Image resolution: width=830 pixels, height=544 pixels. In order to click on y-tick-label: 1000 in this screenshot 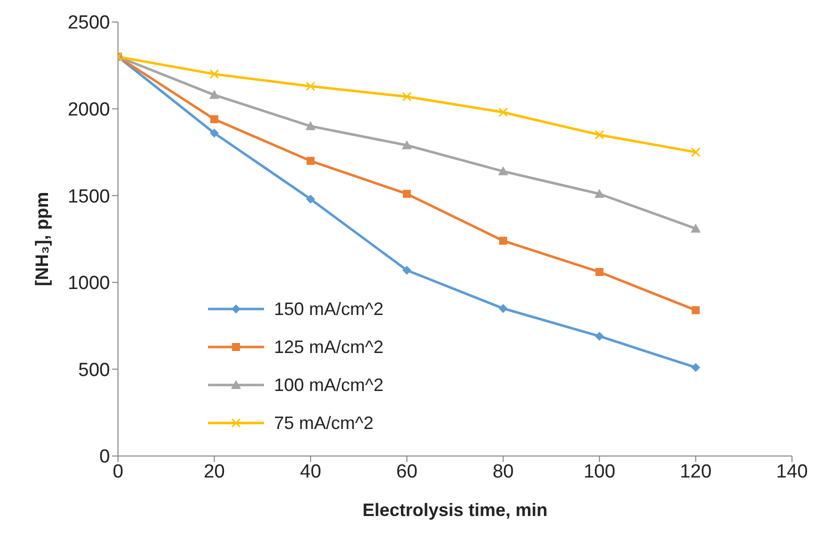, I will do `click(89, 283)`.